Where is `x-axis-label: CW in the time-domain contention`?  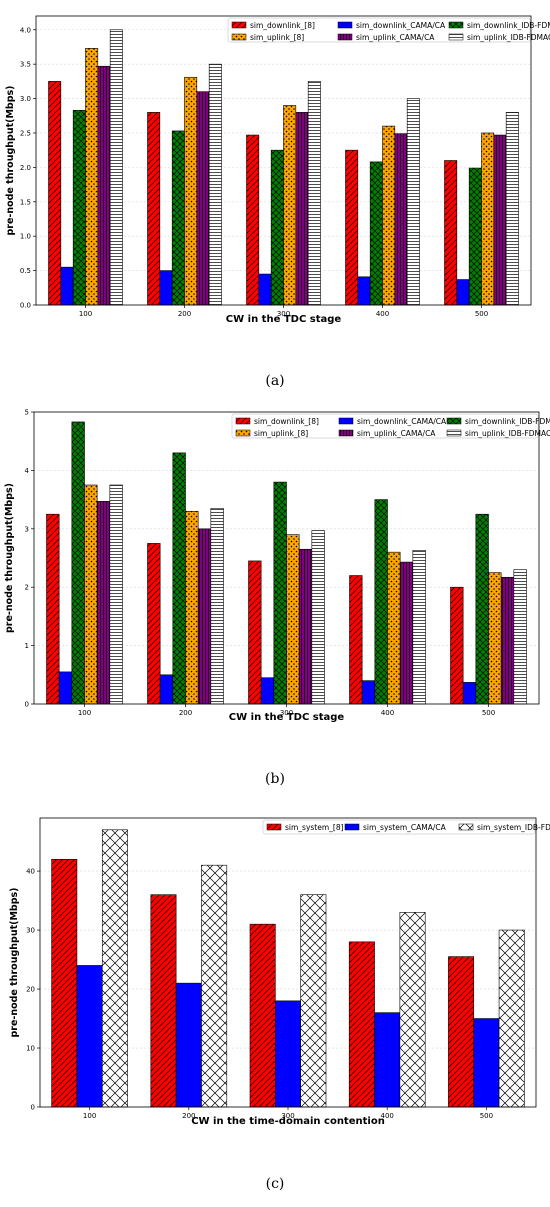 x-axis-label: CW in the time-domain contention is located at coordinates (288, 1121).